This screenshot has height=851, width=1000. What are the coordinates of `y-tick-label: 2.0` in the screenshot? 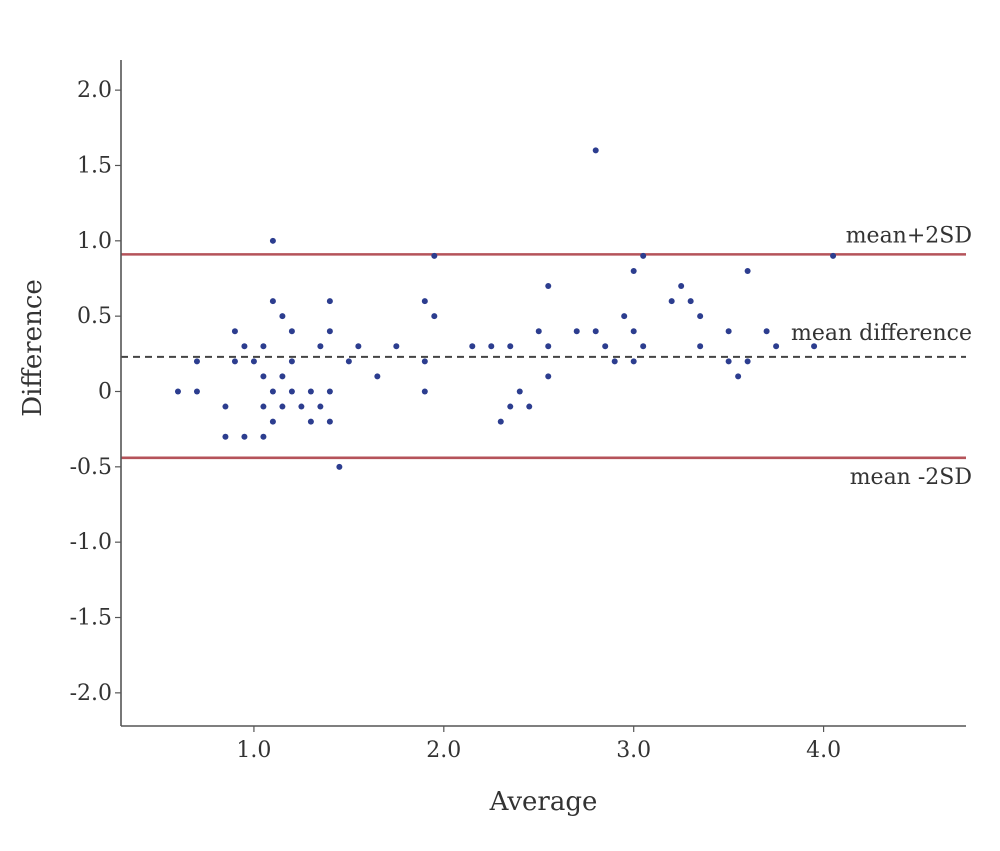 It's located at (94, 90).